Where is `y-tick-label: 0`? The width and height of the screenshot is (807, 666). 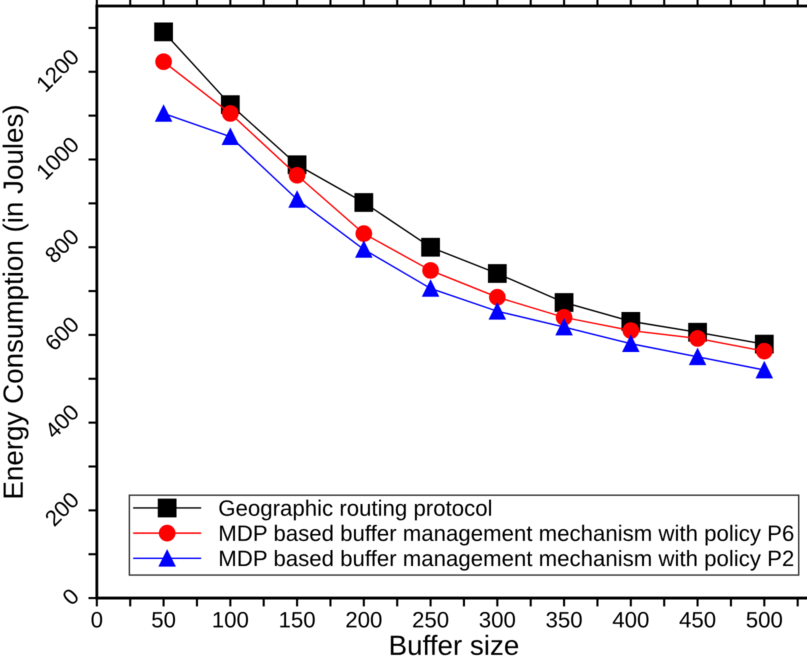
y-tick-label: 0 is located at coordinates (70, 596).